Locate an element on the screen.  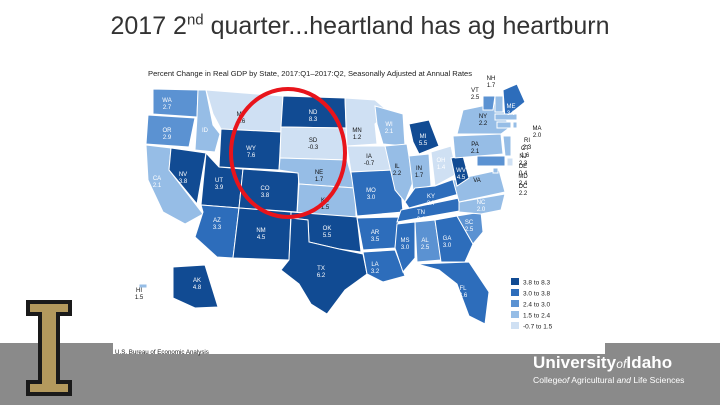
state-value-ne: 1.7 is located at coordinates (319, 180).